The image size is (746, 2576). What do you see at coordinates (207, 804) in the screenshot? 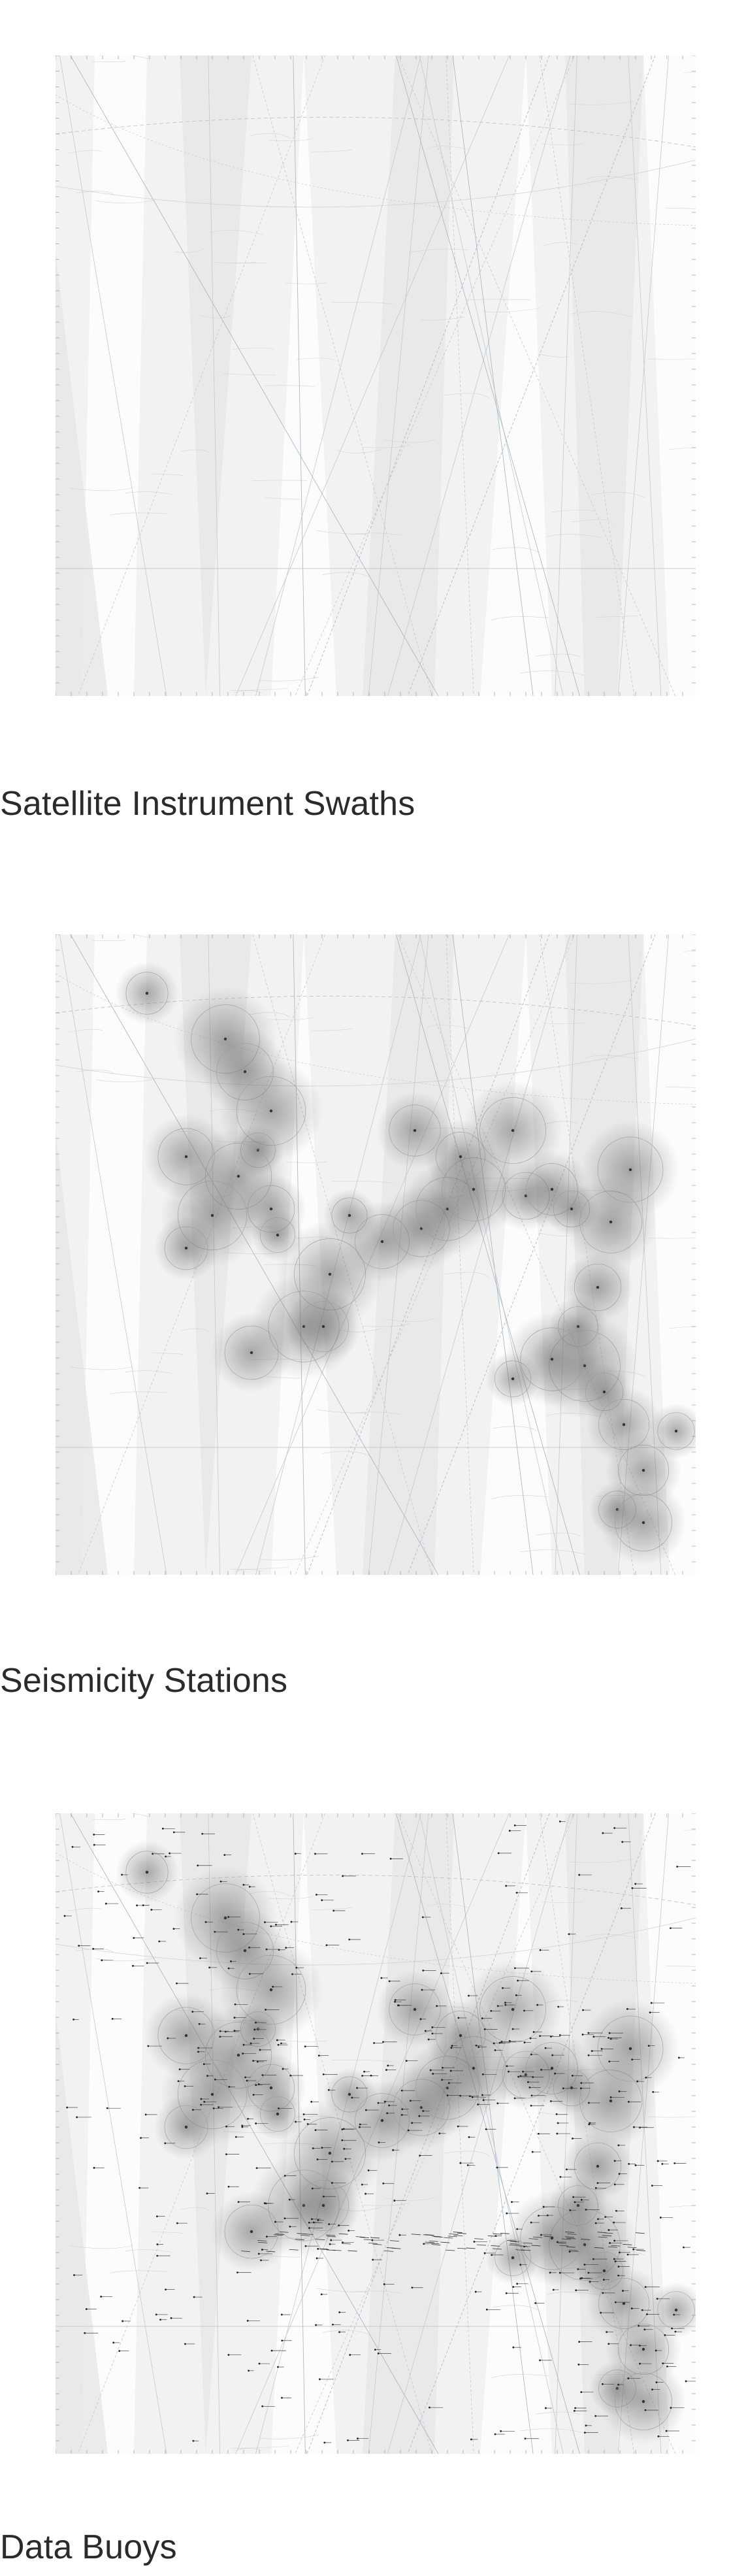
I see `caption-satellite-swaths: Satellite Instrument Swaths` at bounding box center [207, 804].